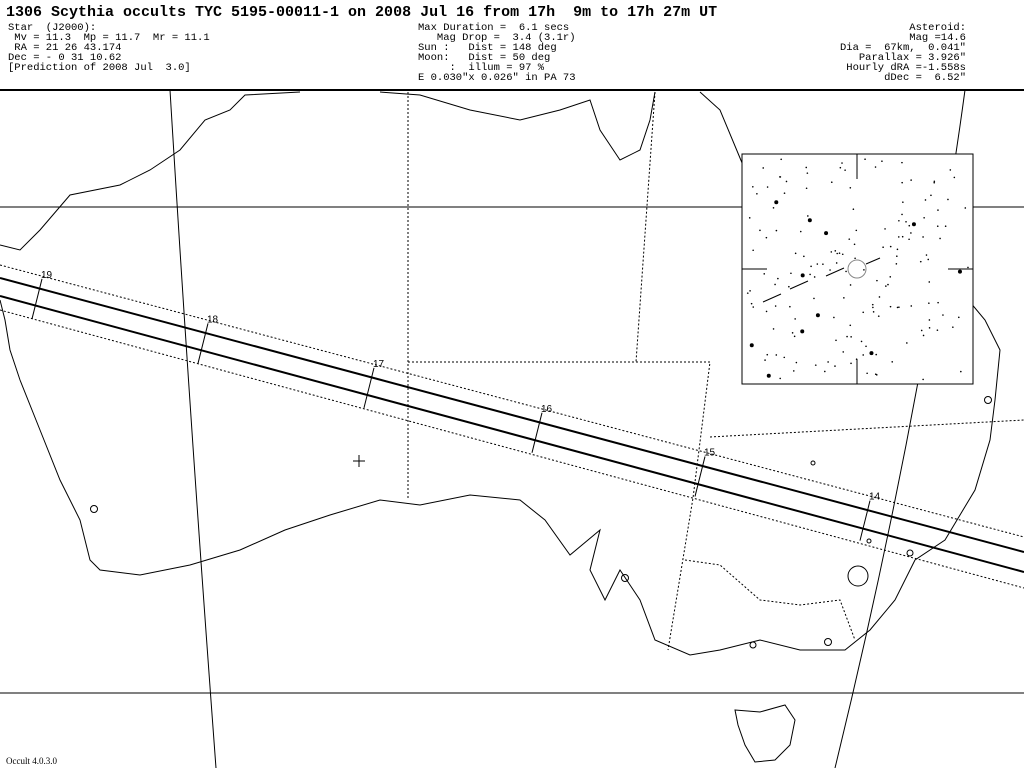 This screenshot has height=768, width=1024. Describe the element at coordinates (497, 78) in the screenshot. I see `info-line: E 0.030"x 0.026" in PA 73` at that location.